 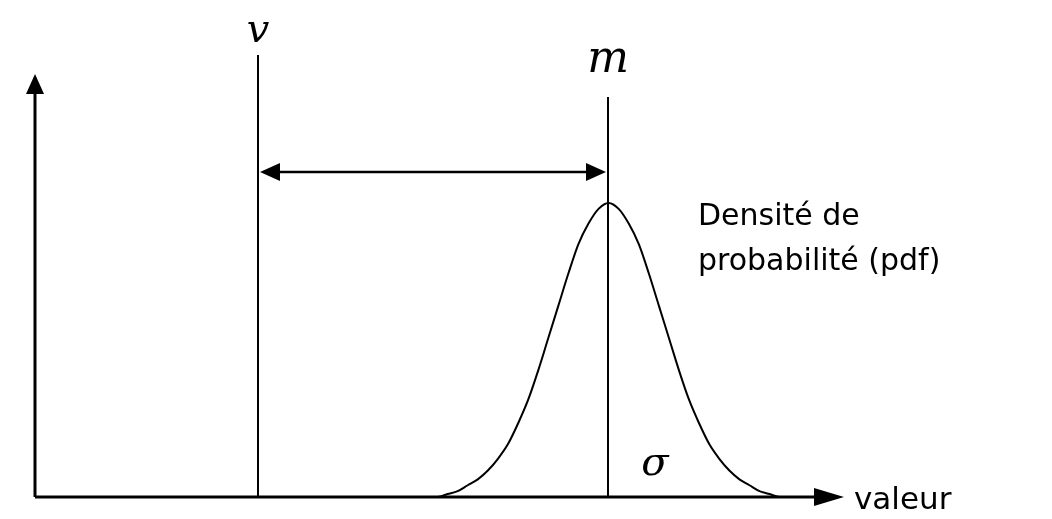 I want to click on series-label: Densité de probabilité (pdf), so click(x=819, y=237).